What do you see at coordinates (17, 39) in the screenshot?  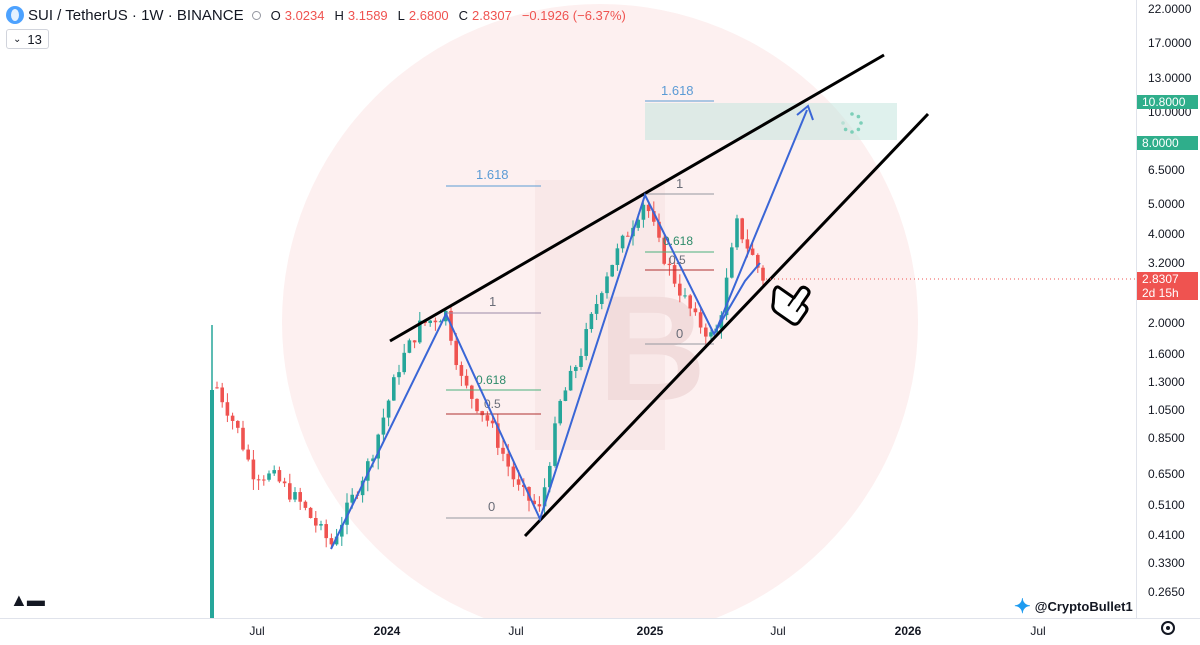 I see `chevron-down-icon: ⌄` at bounding box center [17, 39].